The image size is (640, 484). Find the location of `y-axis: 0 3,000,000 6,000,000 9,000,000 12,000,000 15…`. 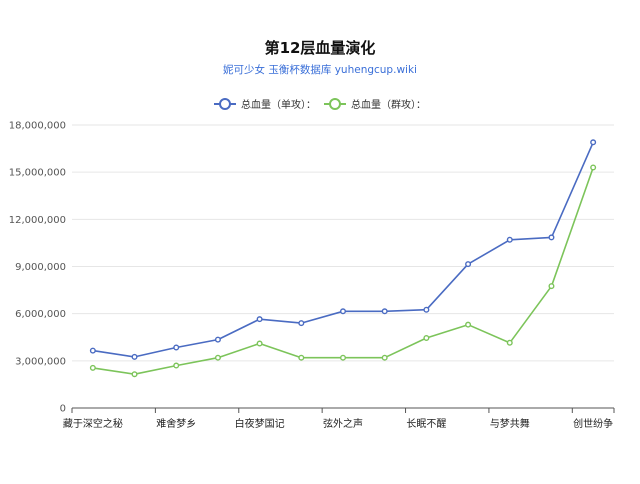

y-axis: 0 3,000,000 6,000,000 9,000,000 12,000,000 15… is located at coordinates (37, 268).